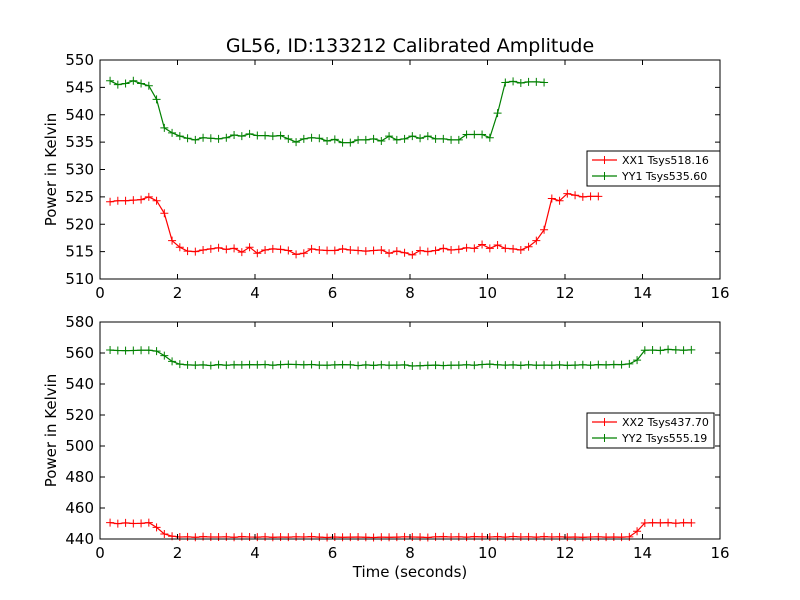 The width and height of the screenshot is (800, 600). What do you see at coordinates (79, 322) in the screenshot?
I see `bottom-y-tick-label: 580` at bounding box center [79, 322].